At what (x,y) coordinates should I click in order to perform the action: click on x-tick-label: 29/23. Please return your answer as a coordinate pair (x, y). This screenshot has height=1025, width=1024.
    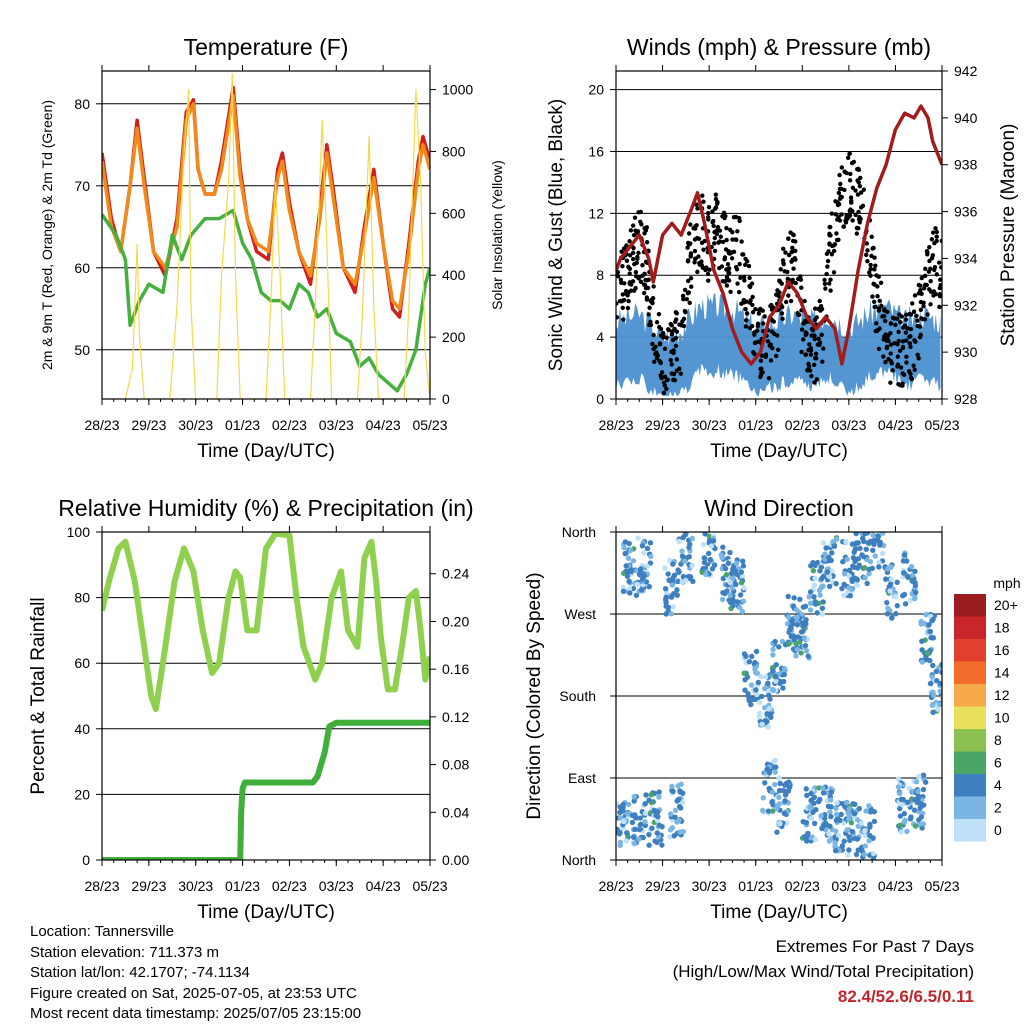
    Looking at the image, I should click on (662, 886).